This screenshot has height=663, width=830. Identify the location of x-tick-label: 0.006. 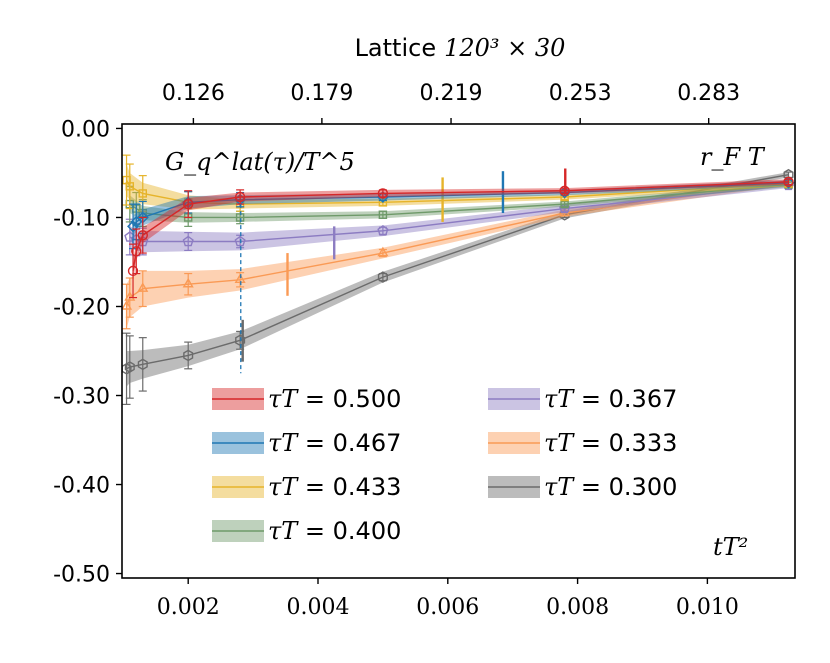
(447, 607).